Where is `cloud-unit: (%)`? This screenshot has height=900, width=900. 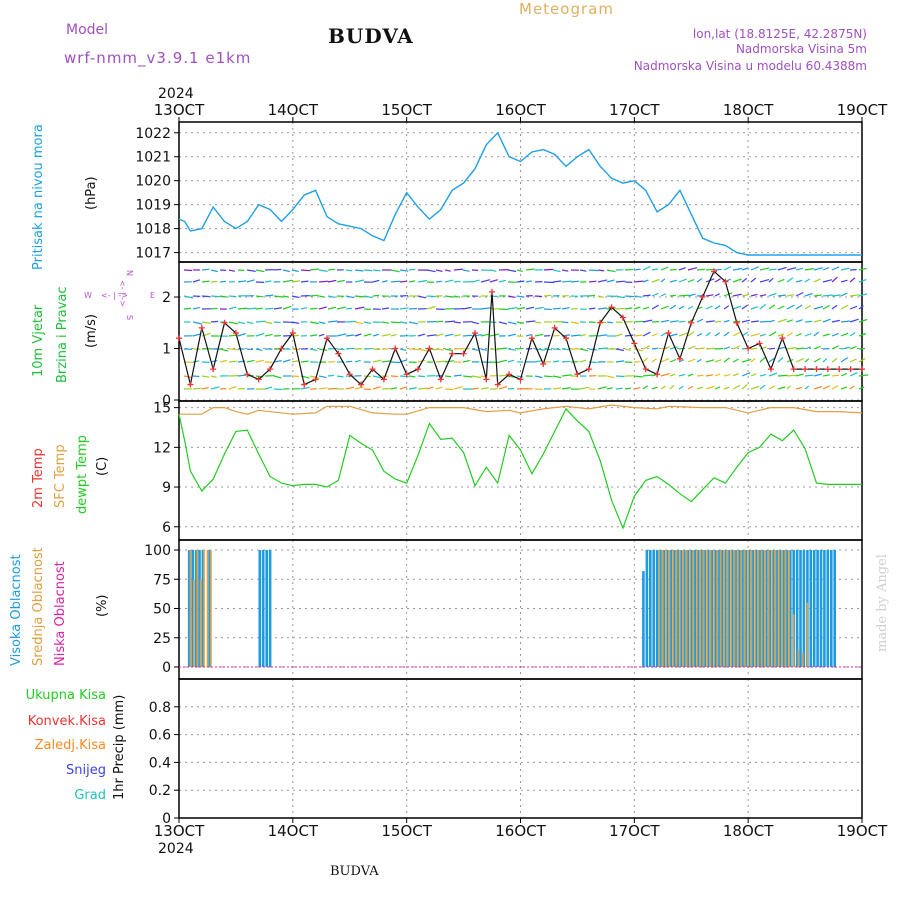
cloud-unit: (%) is located at coordinates (102, 606).